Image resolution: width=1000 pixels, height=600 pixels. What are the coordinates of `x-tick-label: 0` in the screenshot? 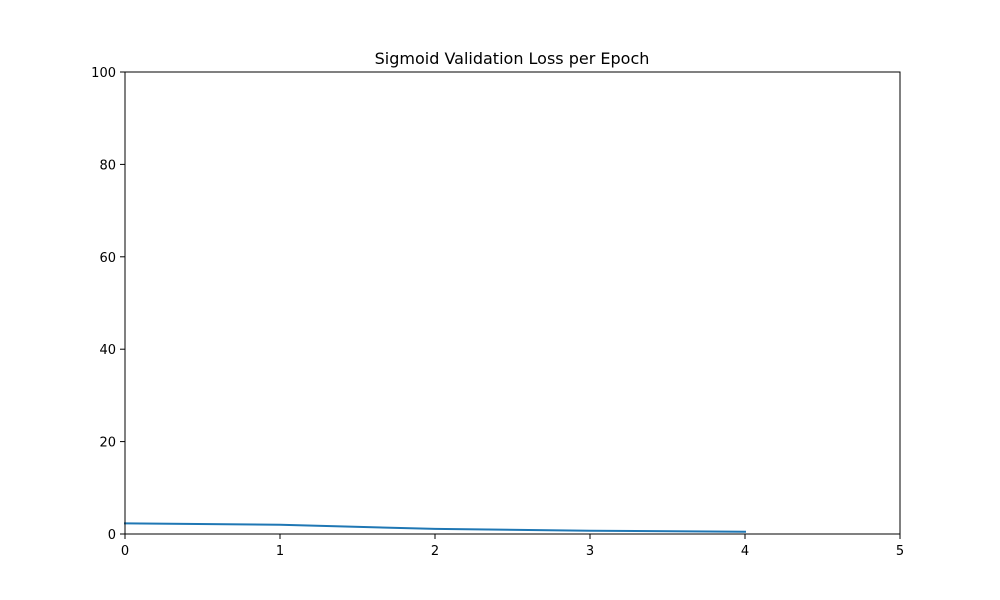 It's located at (125, 551).